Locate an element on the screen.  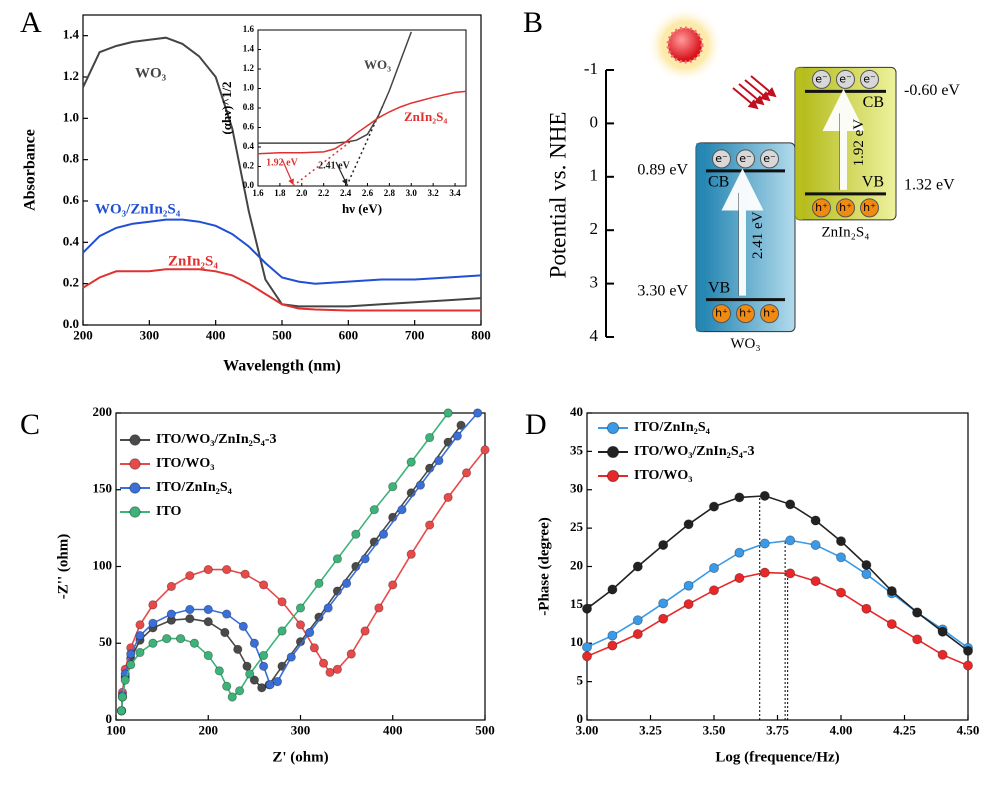
panel-label: B is located at coordinates (533, 22).